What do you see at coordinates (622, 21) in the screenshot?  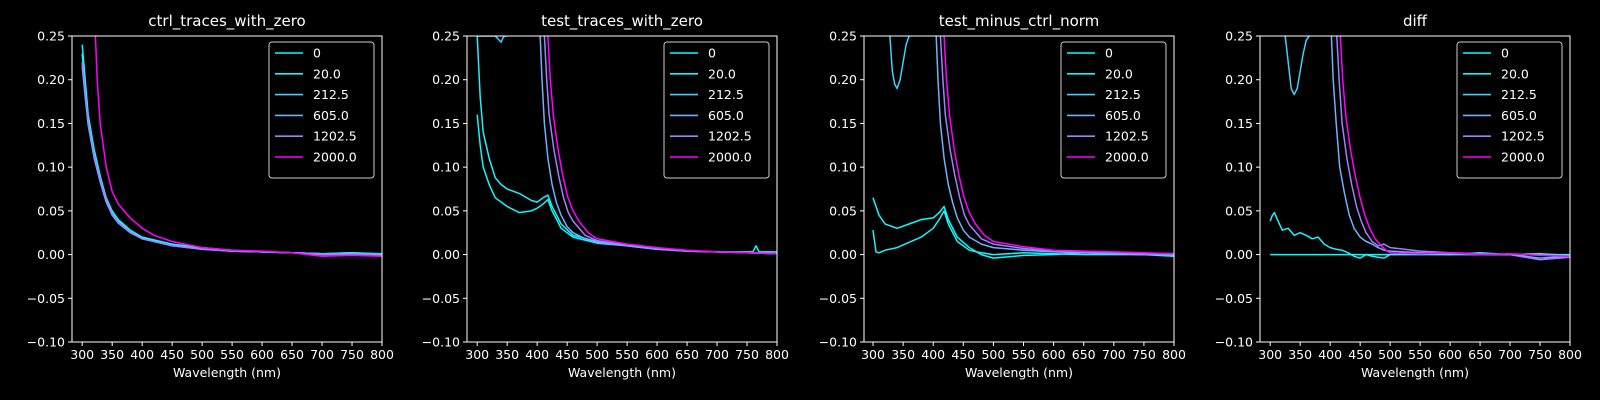 I see `chart-title: test_traces_with_zero` at bounding box center [622, 21].